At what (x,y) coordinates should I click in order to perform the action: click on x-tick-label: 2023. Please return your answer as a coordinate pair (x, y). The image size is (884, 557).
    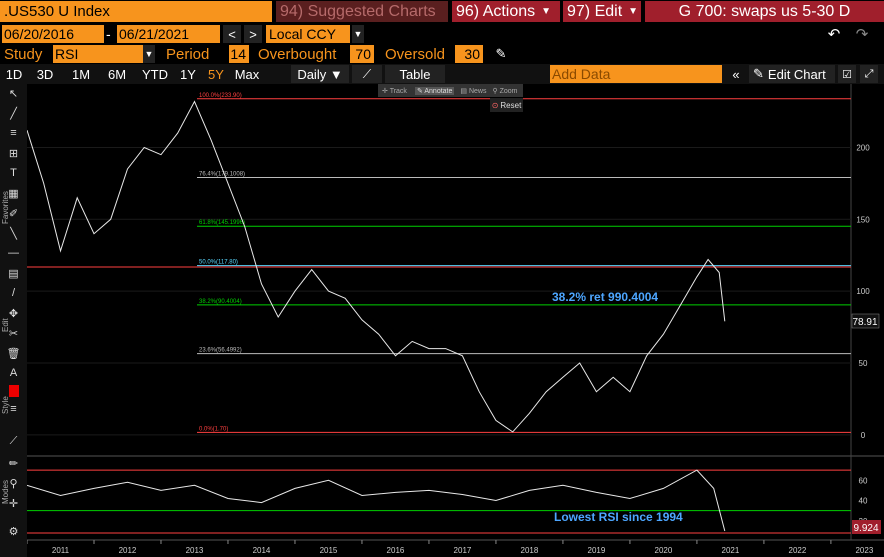
    Looking at the image, I should click on (864, 550).